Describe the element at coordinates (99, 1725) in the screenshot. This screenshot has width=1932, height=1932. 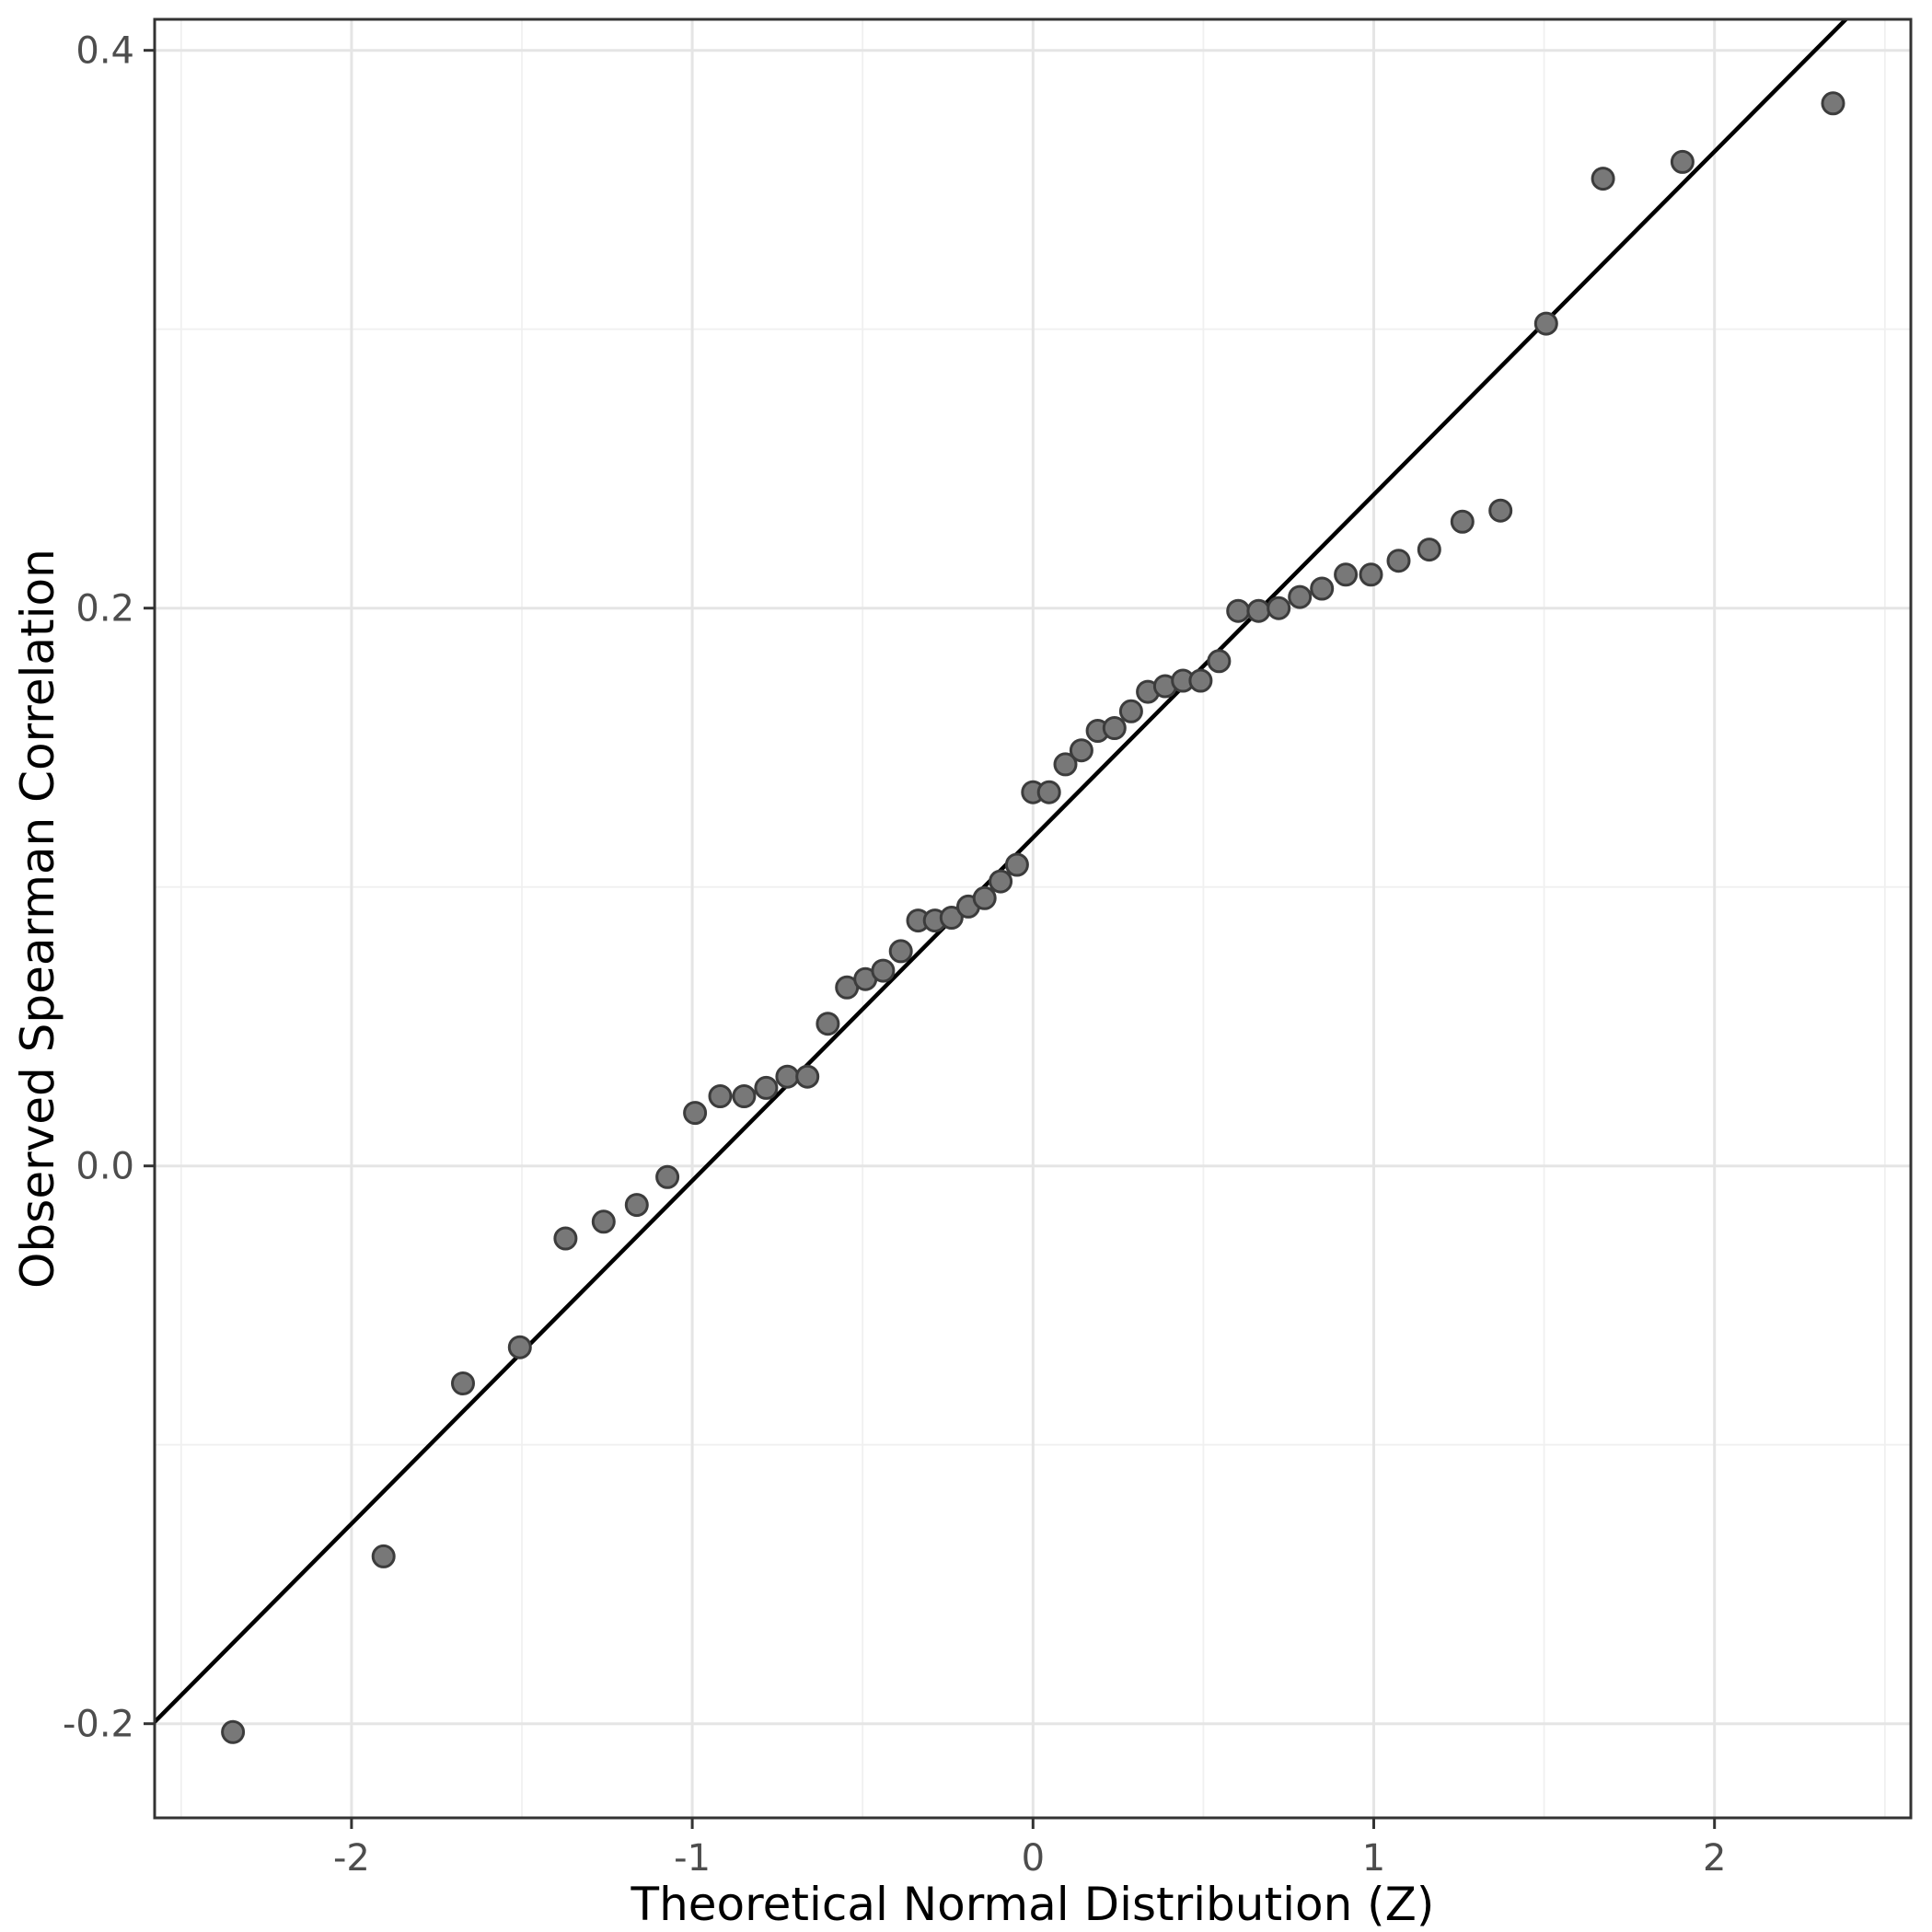
I see `y-tick-label: -0.2` at that location.